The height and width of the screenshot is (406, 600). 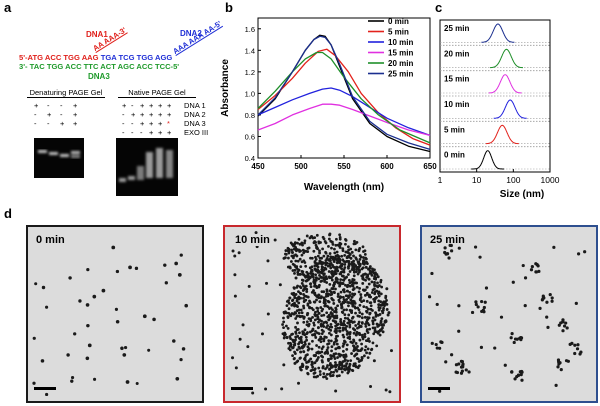 I want to click on native-lane-mark: -, so click(x=132, y=132).